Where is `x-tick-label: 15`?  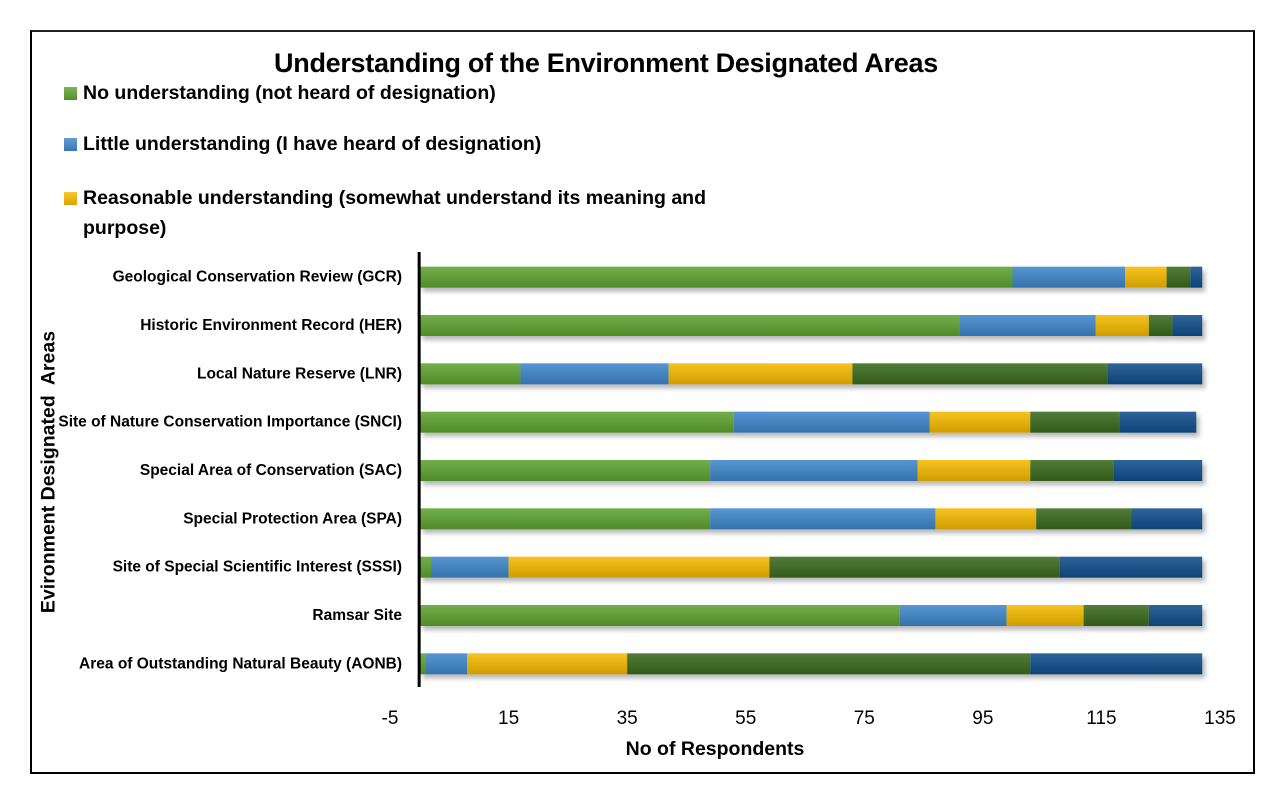
x-tick-label: 15 is located at coordinates (508, 718).